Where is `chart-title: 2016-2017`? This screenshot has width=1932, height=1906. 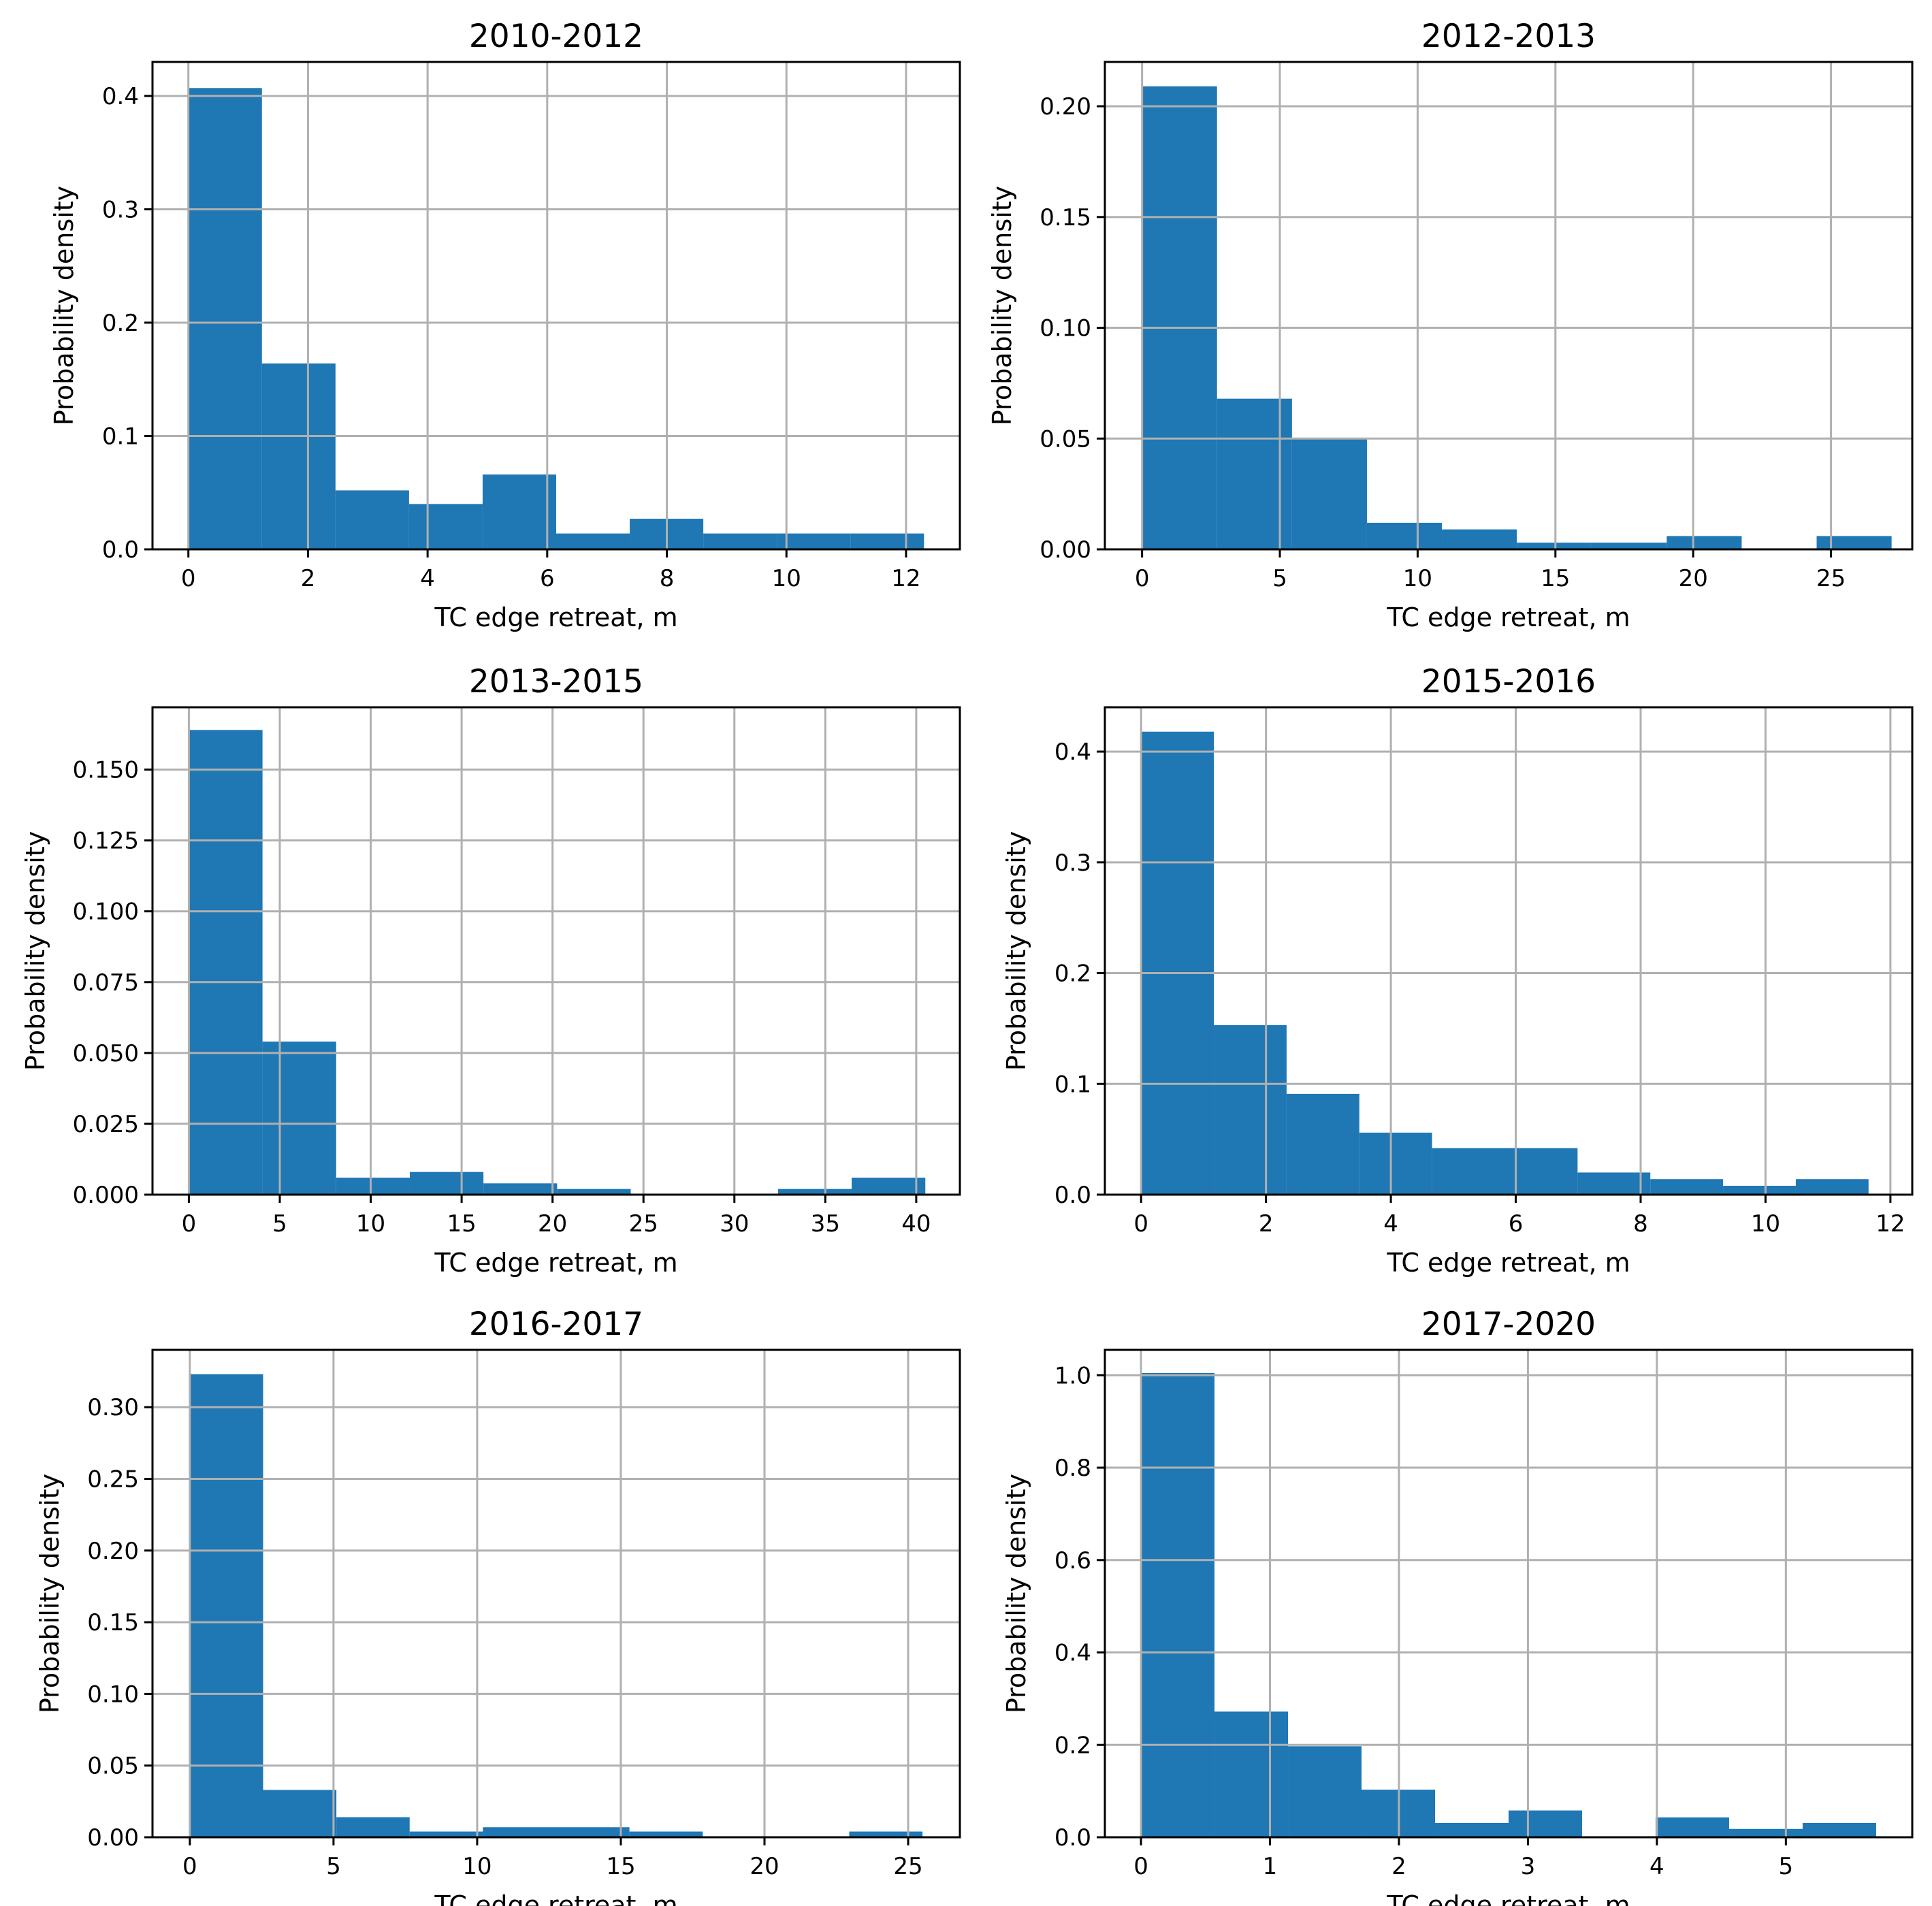 chart-title: 2016-2017 is located at coordinates (556, 1324).